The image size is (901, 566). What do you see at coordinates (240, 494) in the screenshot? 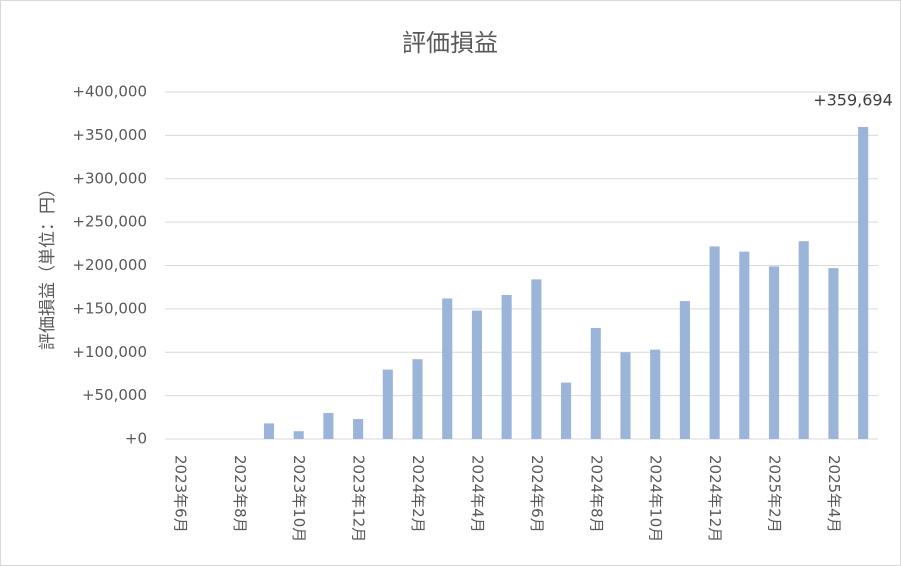
I see `x-tick-label: 2023年8月` at bounding box center [240, 494].